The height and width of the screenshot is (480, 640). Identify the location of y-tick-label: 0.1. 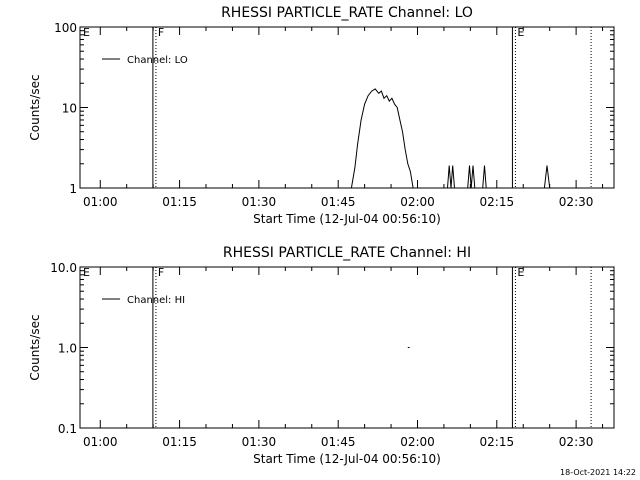
(67, 429).